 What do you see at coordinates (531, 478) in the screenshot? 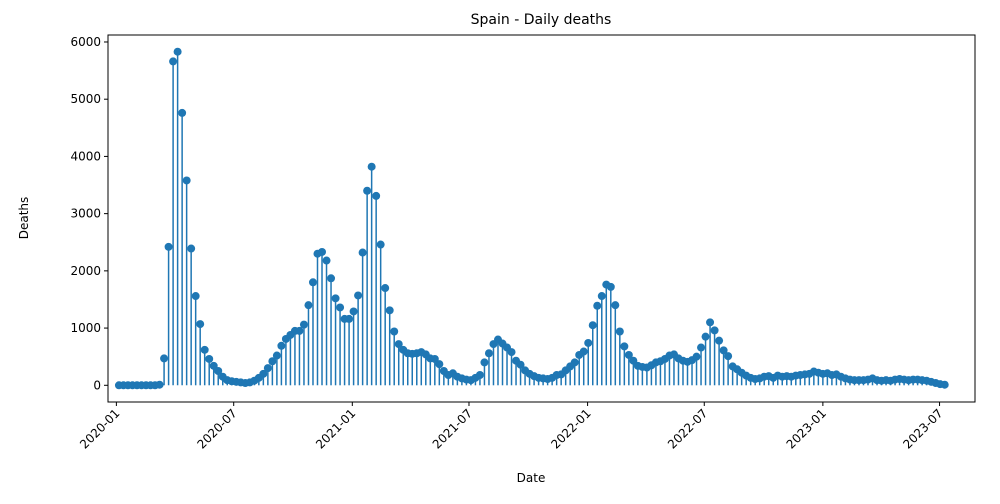
I see `x-axis-label: Date` at bounding box center [531, 478].